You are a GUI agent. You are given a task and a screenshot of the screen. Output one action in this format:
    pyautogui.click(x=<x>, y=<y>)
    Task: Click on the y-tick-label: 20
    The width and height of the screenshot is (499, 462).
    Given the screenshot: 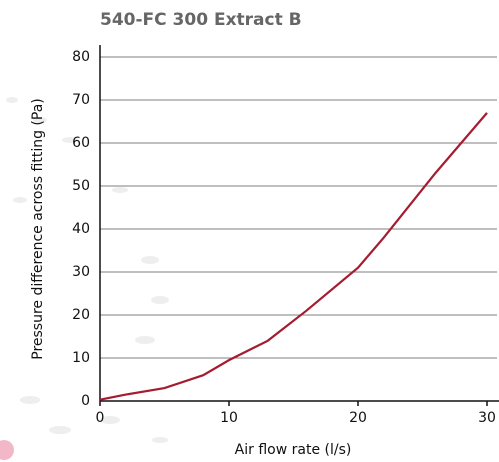 What is the action you would take?
    pyautogui.click(x=81, y=315)
    